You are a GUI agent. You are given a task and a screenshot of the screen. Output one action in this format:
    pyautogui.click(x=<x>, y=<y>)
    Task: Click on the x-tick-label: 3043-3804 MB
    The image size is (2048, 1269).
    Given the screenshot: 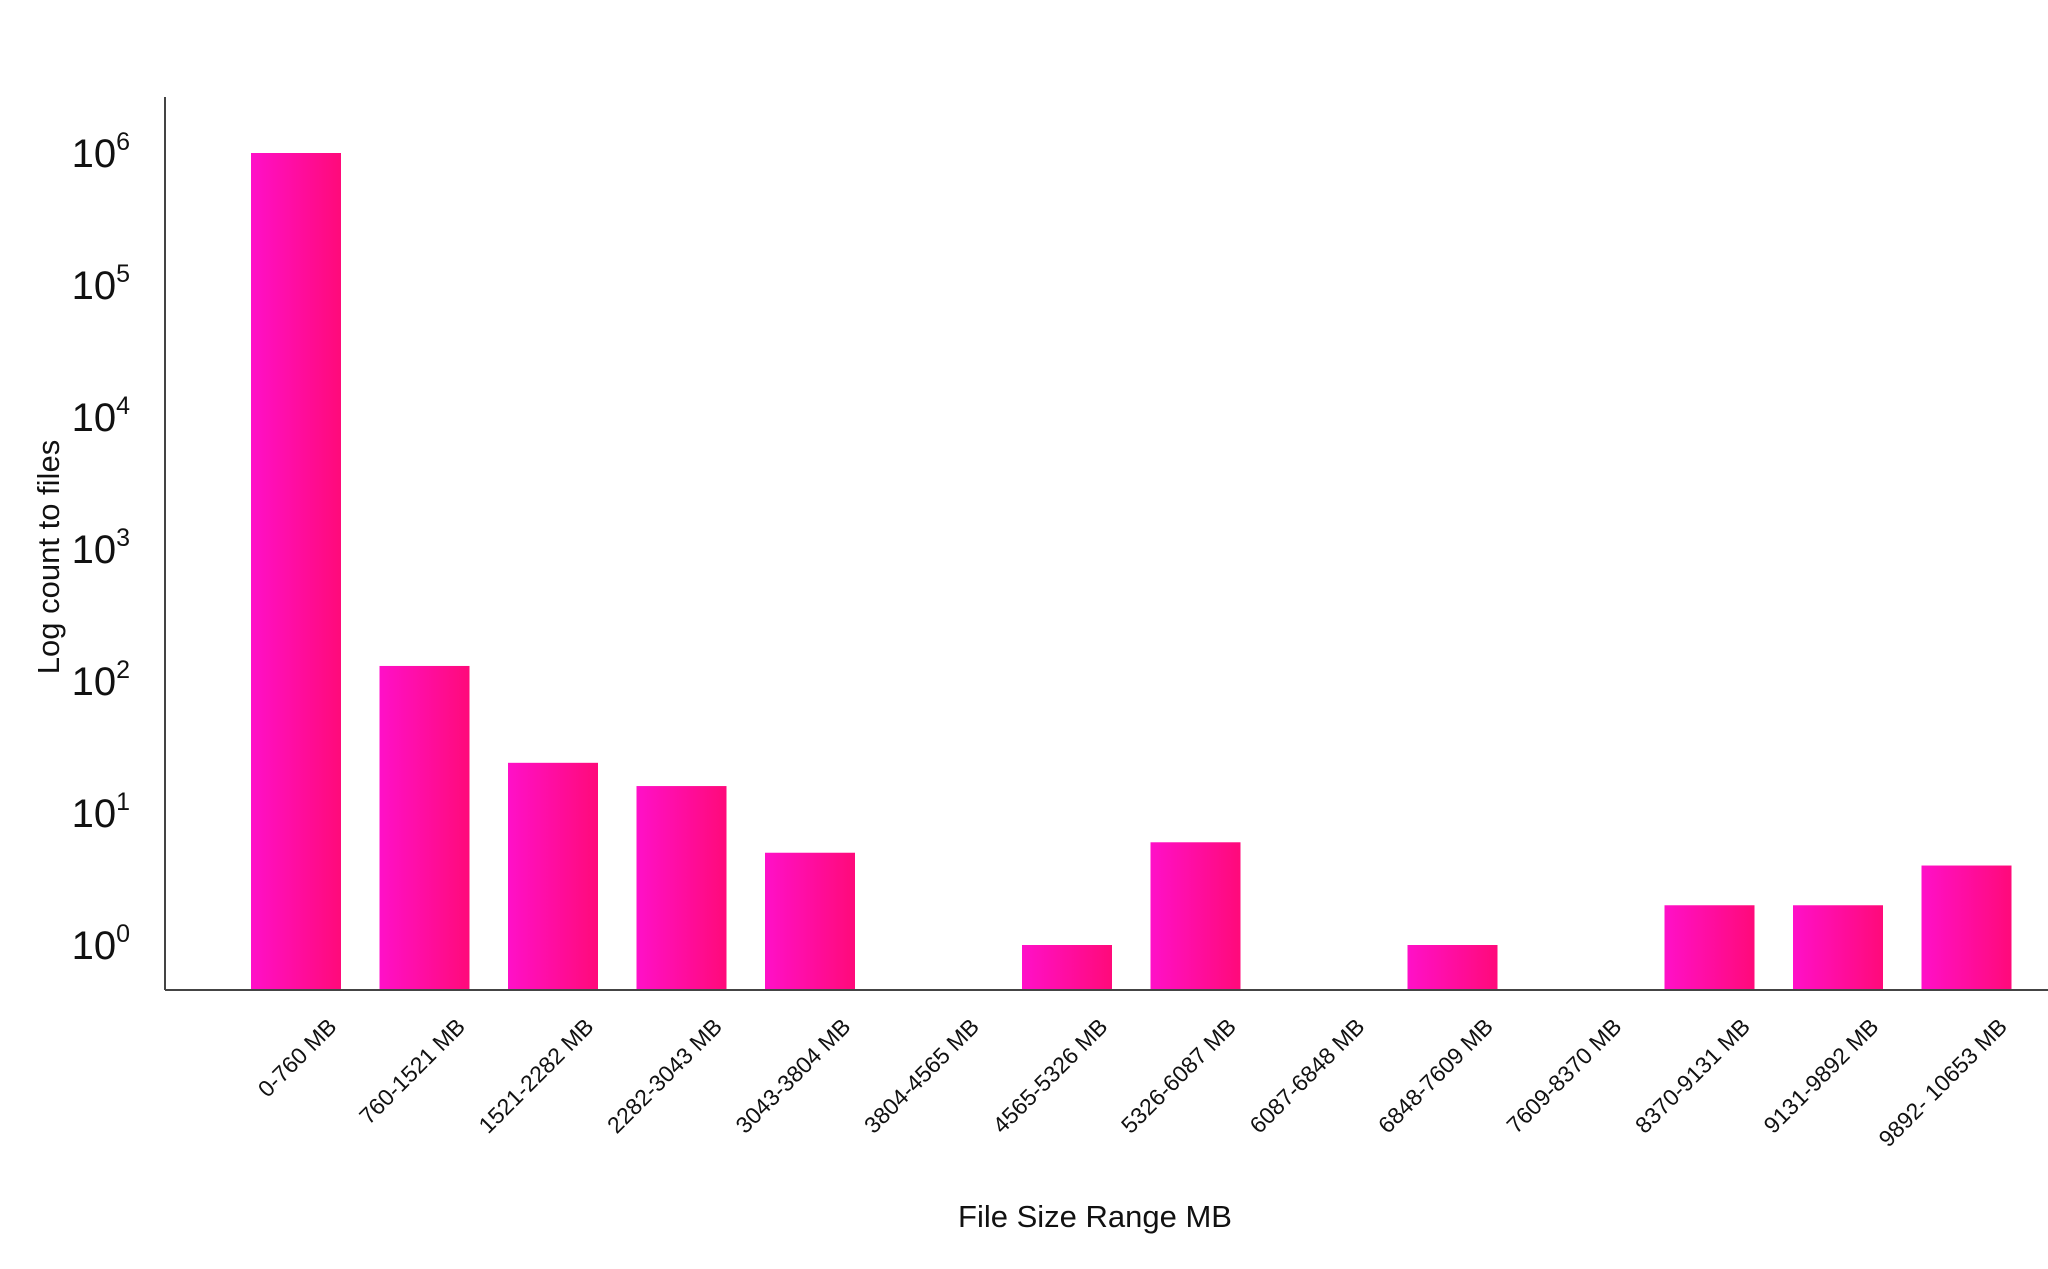 What is the action you would take?
    pyautogui.click(x=792, y=1075)
    